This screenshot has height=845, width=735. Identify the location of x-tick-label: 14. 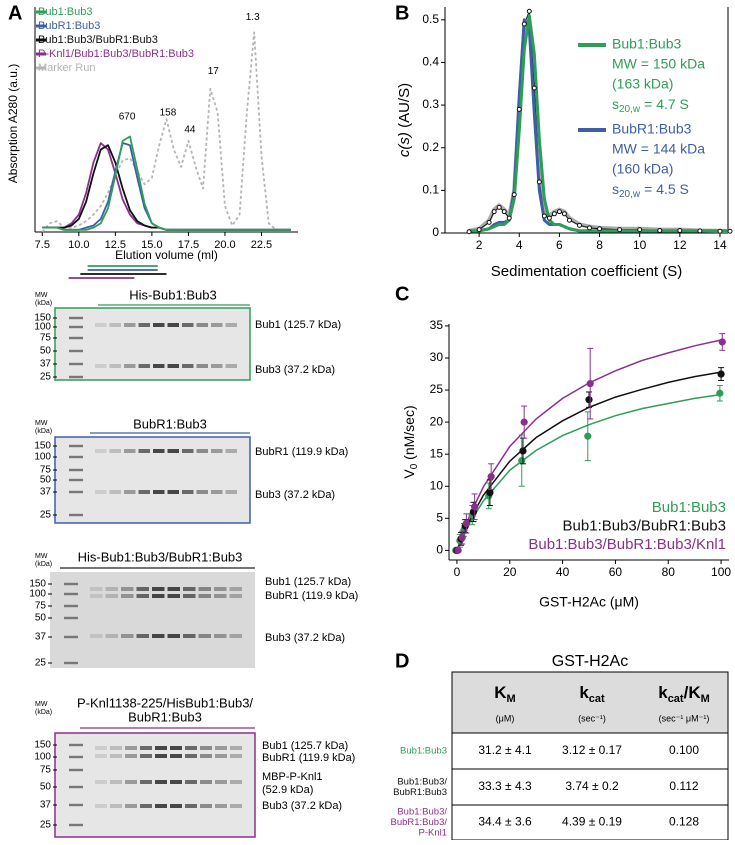
(720, 245).